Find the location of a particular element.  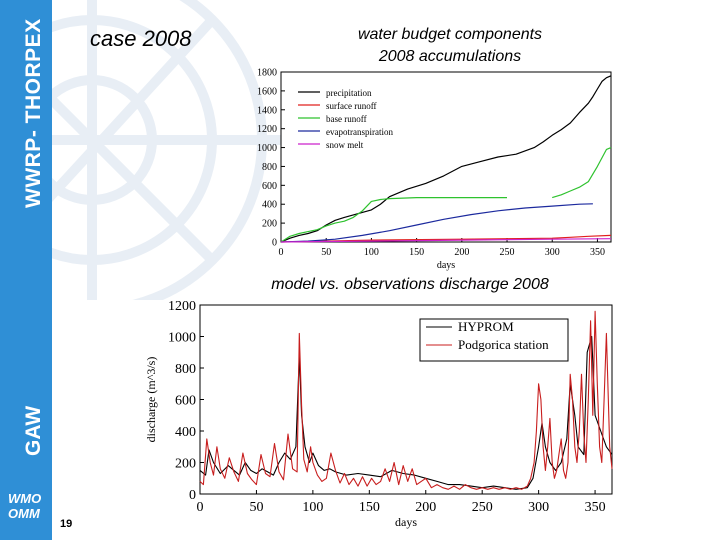

chart2-x-tick-label: 50 is located at coordinates (256, 507).